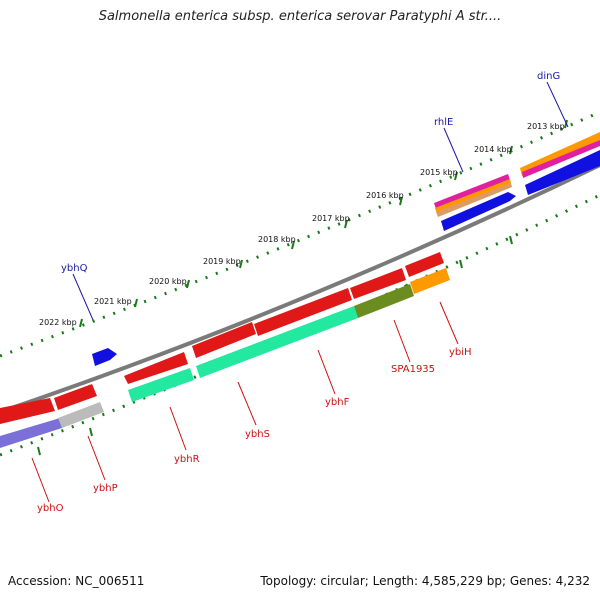 This screenshot has width=600, height=600. I want to click on kbp-label: 2018 kbp, so click(277, 239).